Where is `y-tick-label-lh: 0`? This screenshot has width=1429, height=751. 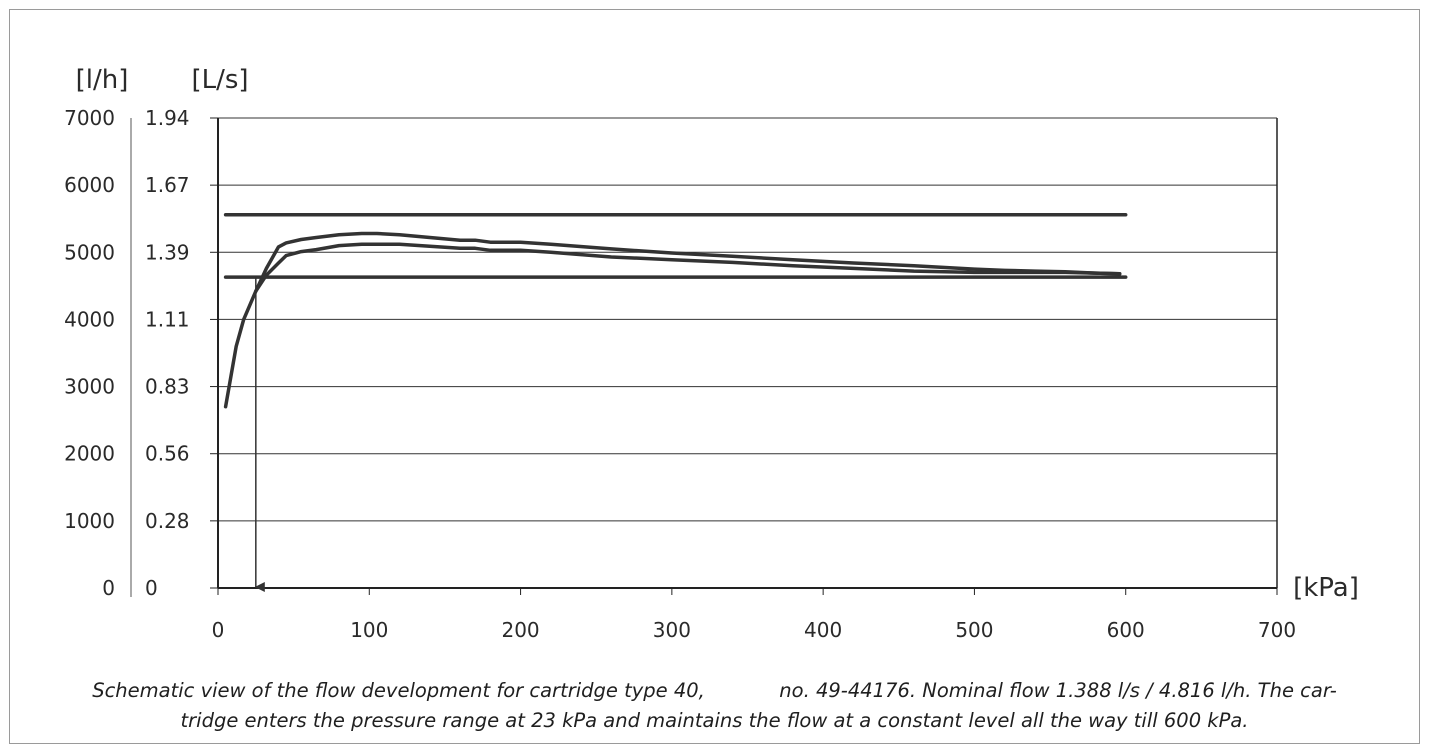
y-tick-label-lh: 0 is located at coordinates (108, 588).